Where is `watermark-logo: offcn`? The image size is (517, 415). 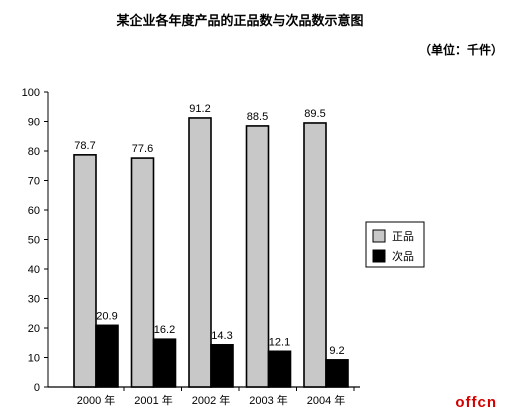
watermark-logo: offcn is located at coordinates (476, 402).